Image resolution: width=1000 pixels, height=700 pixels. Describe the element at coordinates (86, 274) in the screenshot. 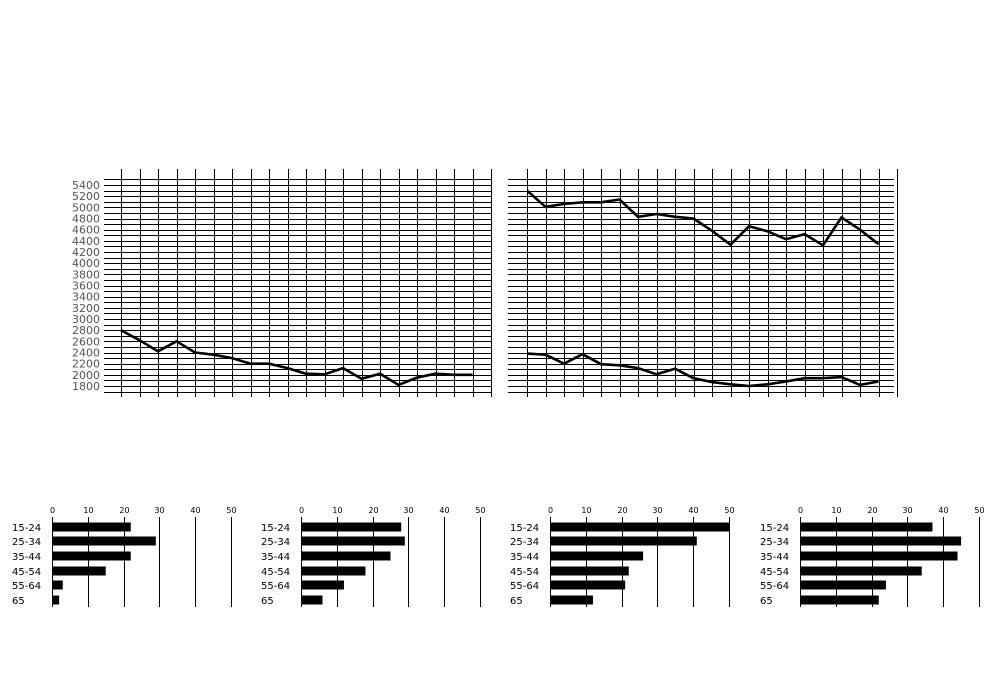

I see `y-tick-label: 3800` at that location.